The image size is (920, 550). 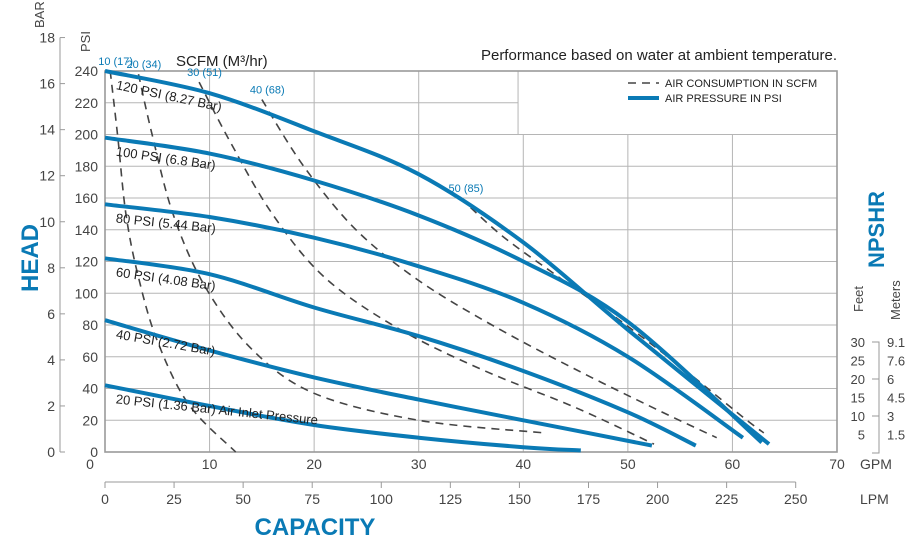 I want to click on scfm-label-40-68: 40 (68), so click(x=267, y=91).